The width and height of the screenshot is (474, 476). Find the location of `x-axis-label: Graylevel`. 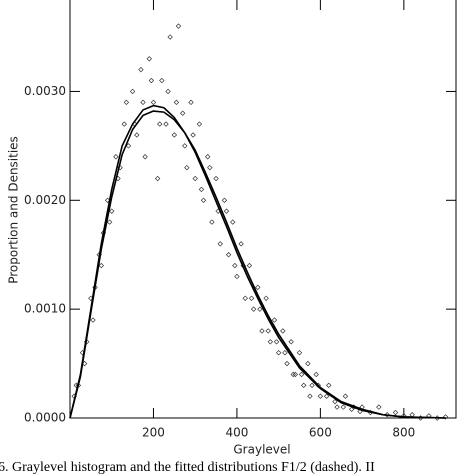

x-axis-label: Graylevel is located at coordinates (261, 450).